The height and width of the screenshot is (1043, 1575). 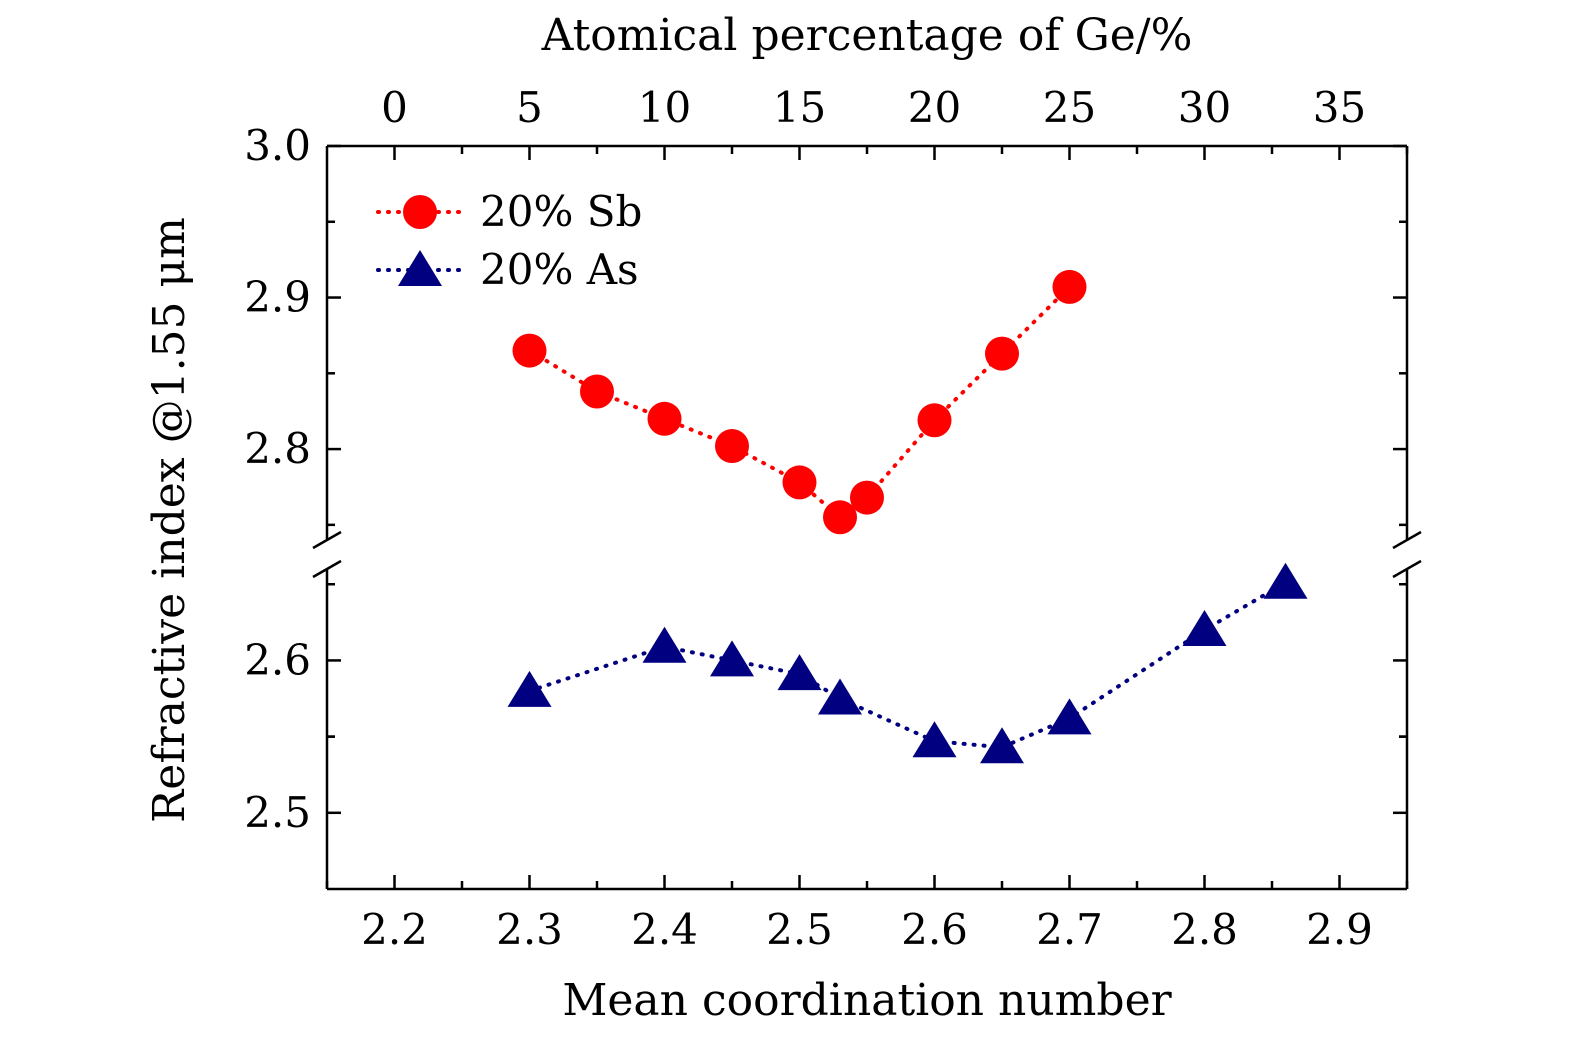 What do you see at coordinates (277, 297) in the screenshot?
I see `y-tick-label: 2.9` at bounding box center [277, 297].